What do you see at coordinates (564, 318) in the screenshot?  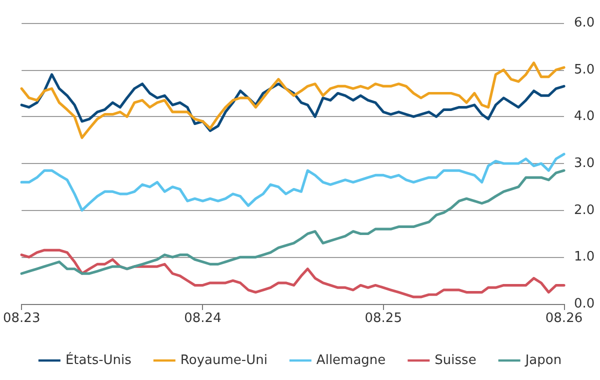 I see `x-tick-label: 08.26` at bounding box center [564, 318].